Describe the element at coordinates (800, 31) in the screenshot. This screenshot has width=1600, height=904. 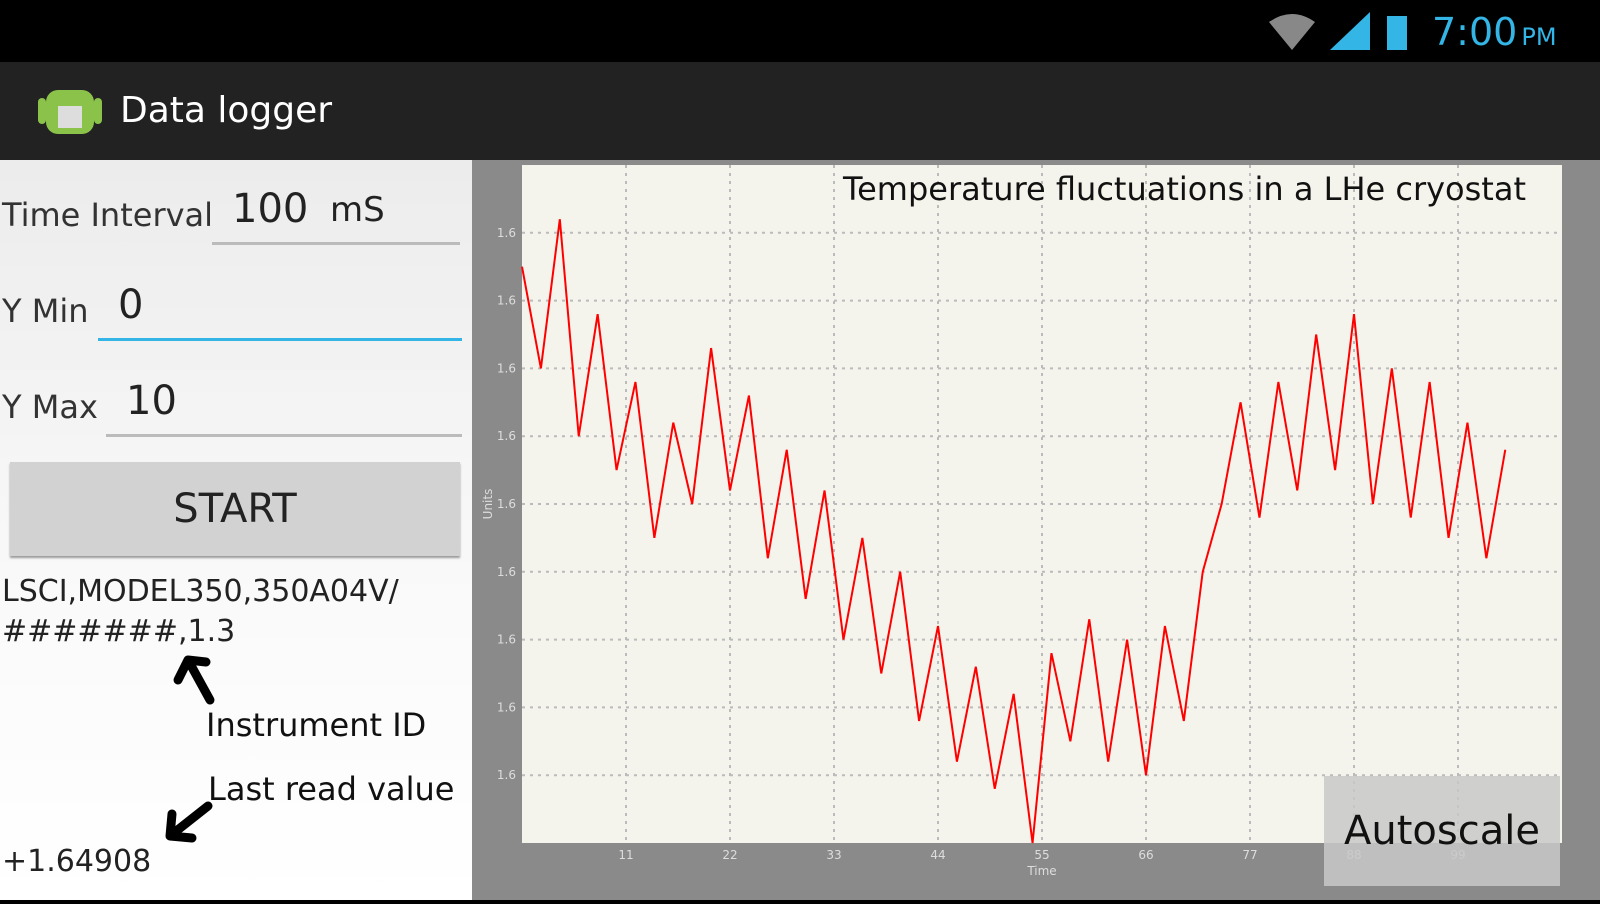
I see `status-bar: 7:00 PM` at that location.